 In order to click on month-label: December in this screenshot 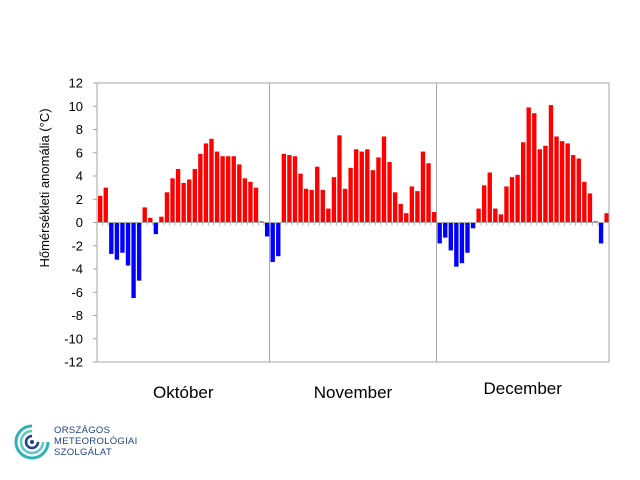, I will do `click(522, 388)`.